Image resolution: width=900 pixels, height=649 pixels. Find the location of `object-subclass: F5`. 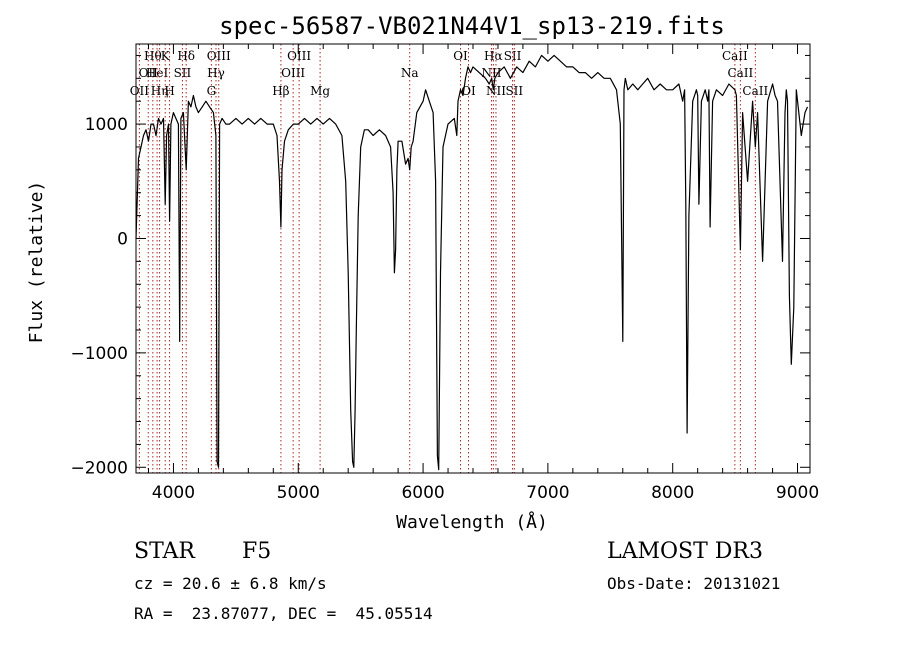

object-subclass: F5 is located at coordinates (257, 551).